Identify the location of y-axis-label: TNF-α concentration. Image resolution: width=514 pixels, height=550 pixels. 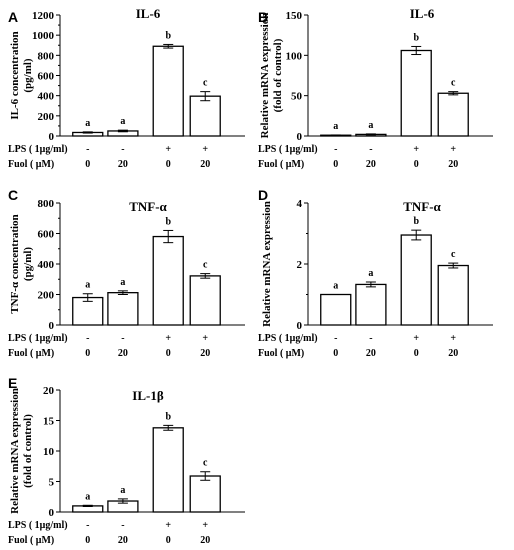
(15, 263).